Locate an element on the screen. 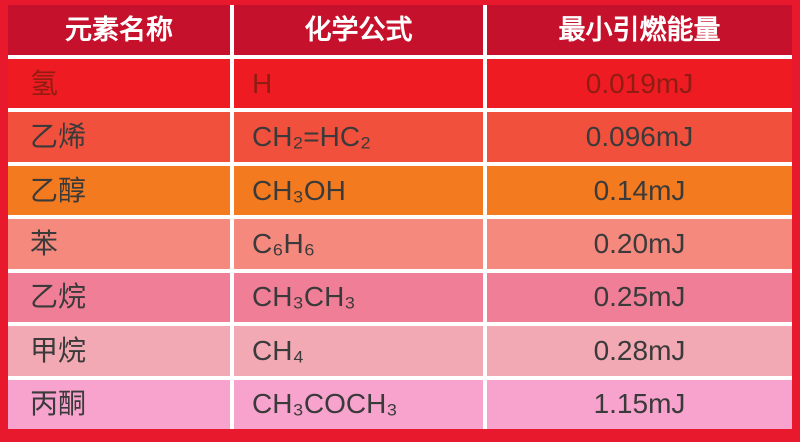  ignition-energy-value: 0.28mJ is located at coordinates (637, 351).